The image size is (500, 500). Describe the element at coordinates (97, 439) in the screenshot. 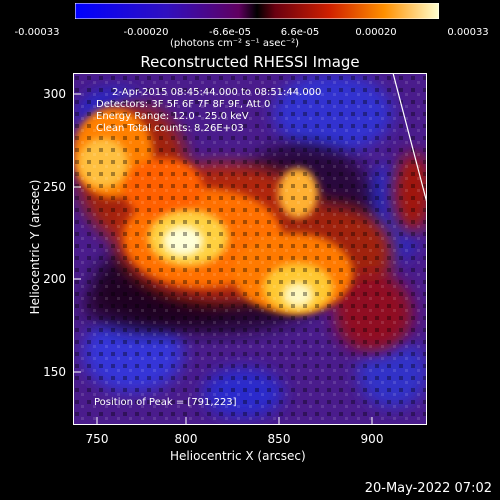

I see `x-tick-label: 750` at that location.